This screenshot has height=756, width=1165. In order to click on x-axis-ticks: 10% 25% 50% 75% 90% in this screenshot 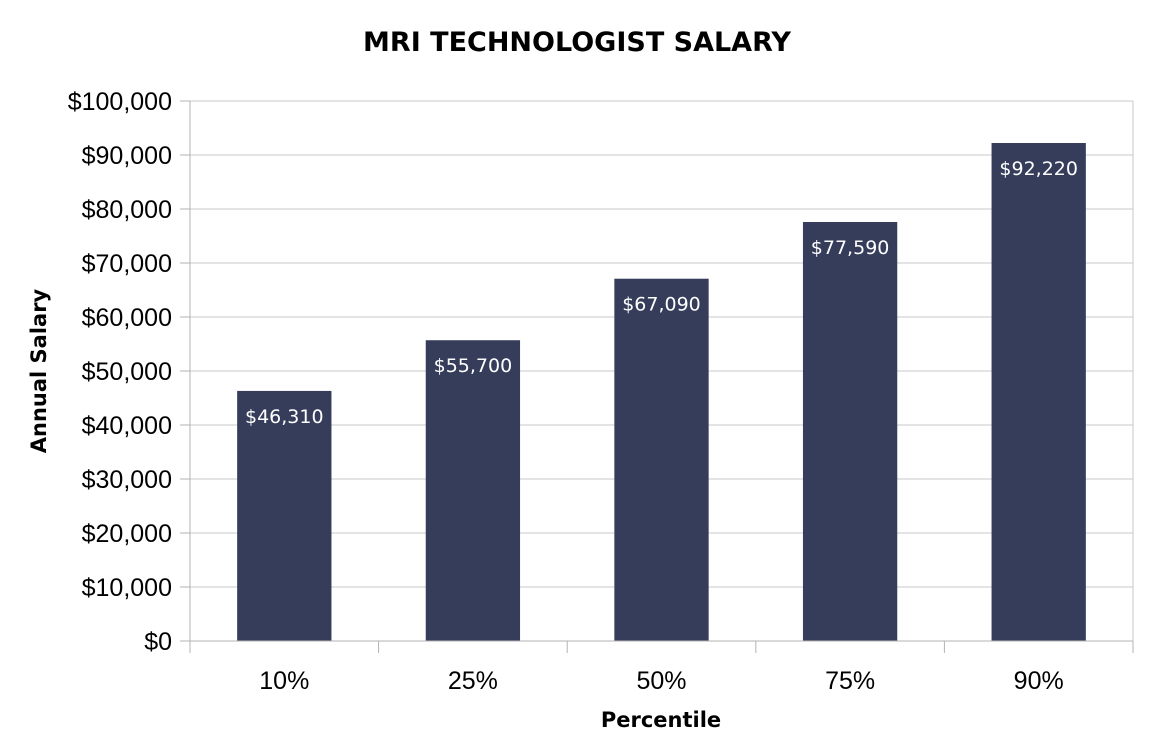, I will do `click(661, 668)`.